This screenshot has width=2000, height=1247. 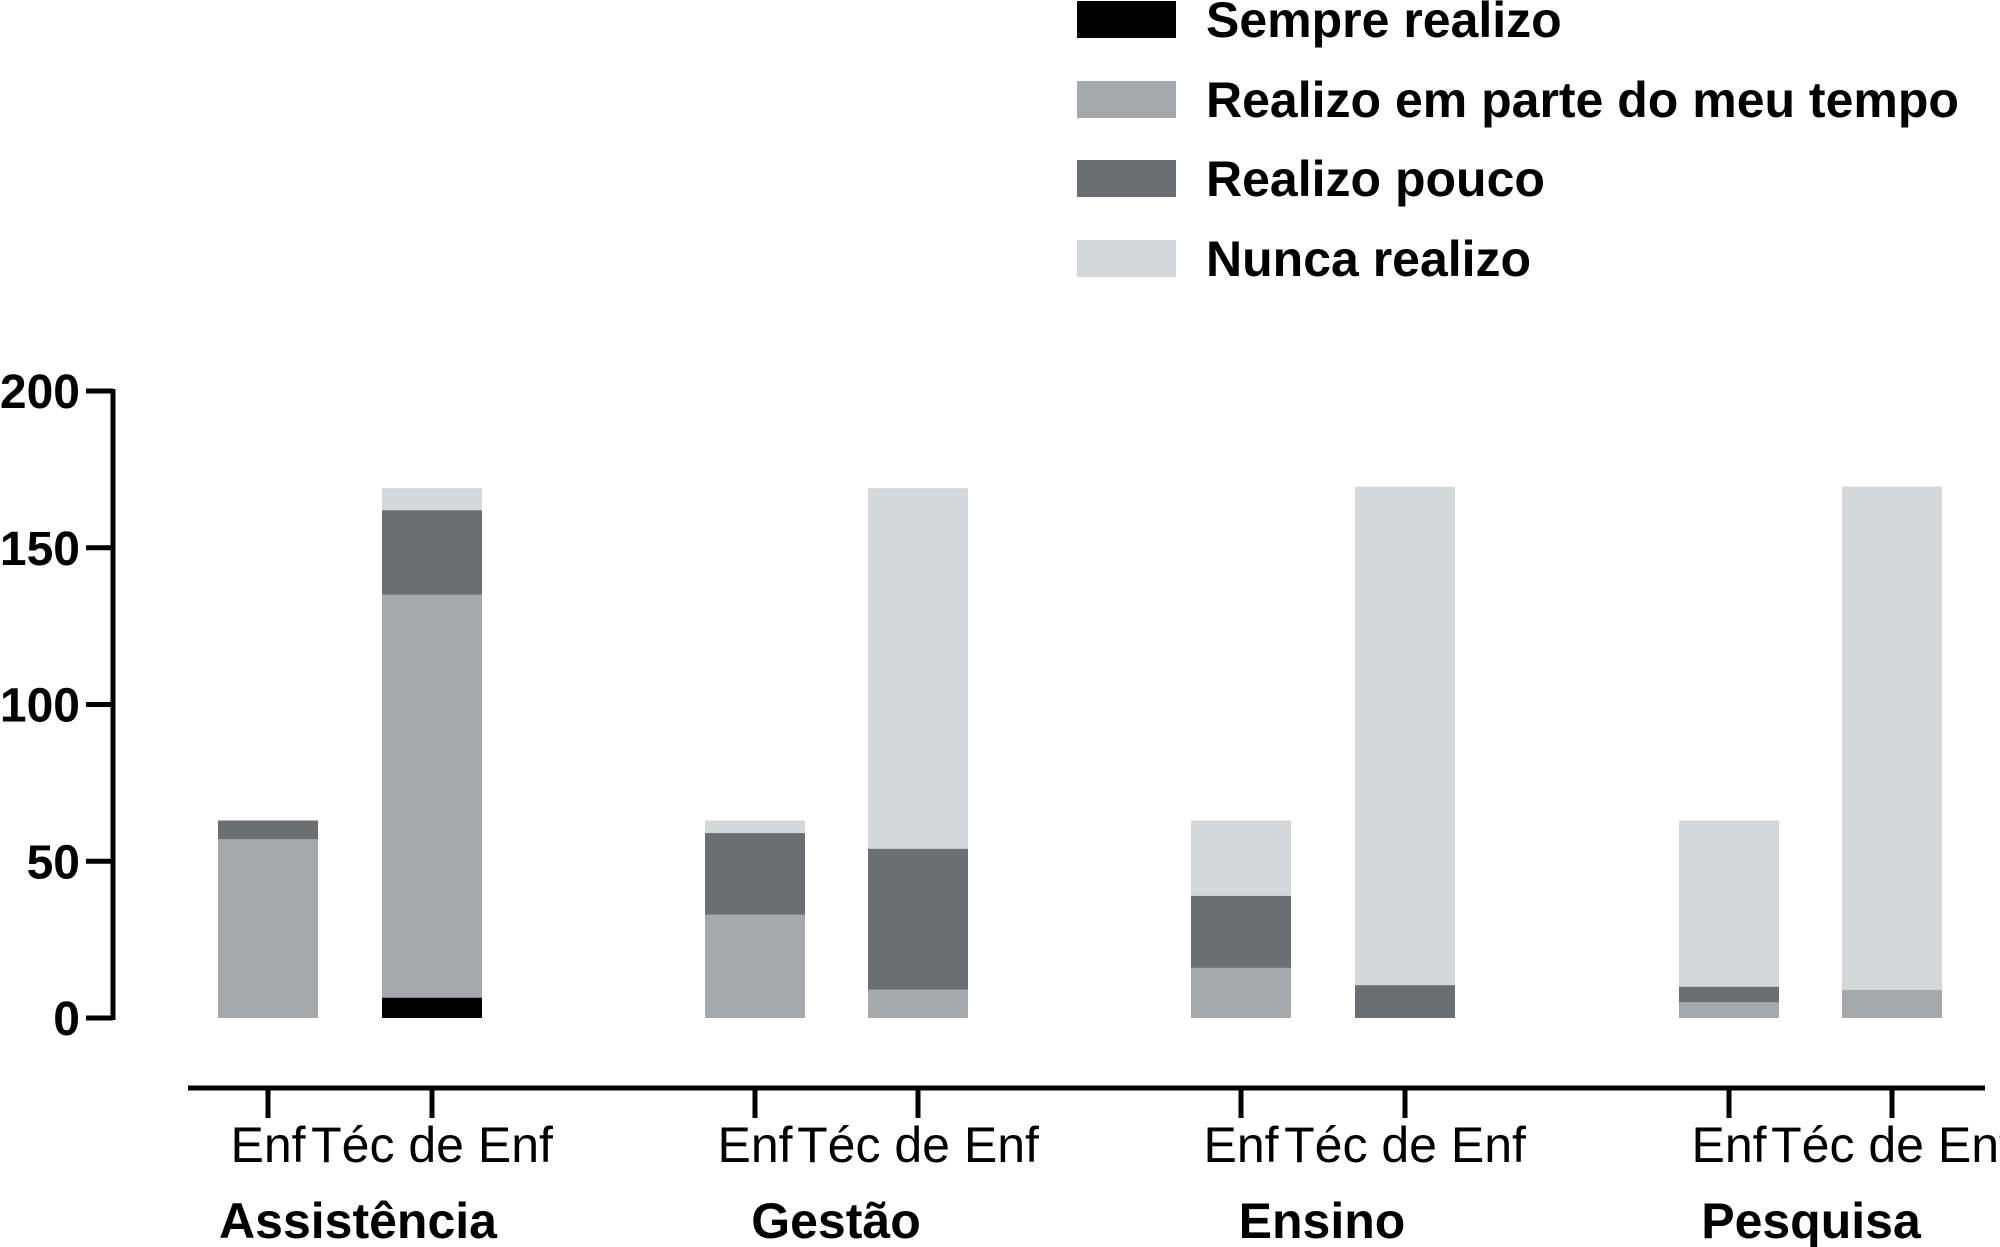 I want to click on y-axis: 0 50 100 150 200, so click(x=58, y=706).